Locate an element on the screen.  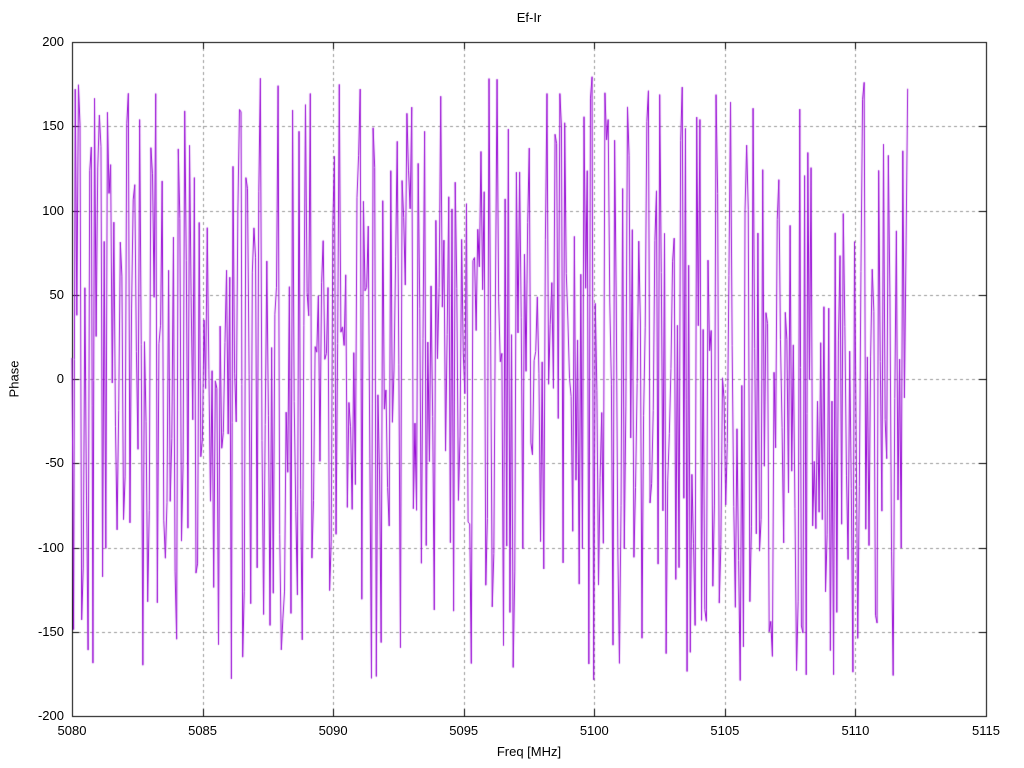
x-tick-label: 5100 is located at coordinates (594, 730).